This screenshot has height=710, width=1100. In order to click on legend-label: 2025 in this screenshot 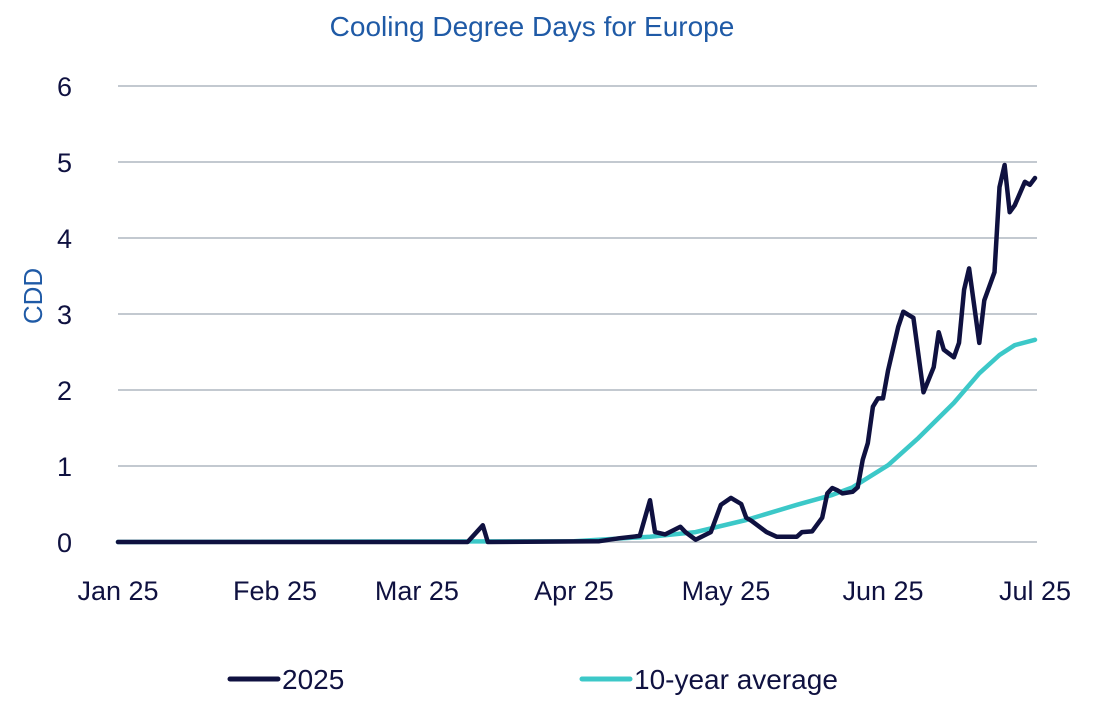, I will do `click(313, 679)`.